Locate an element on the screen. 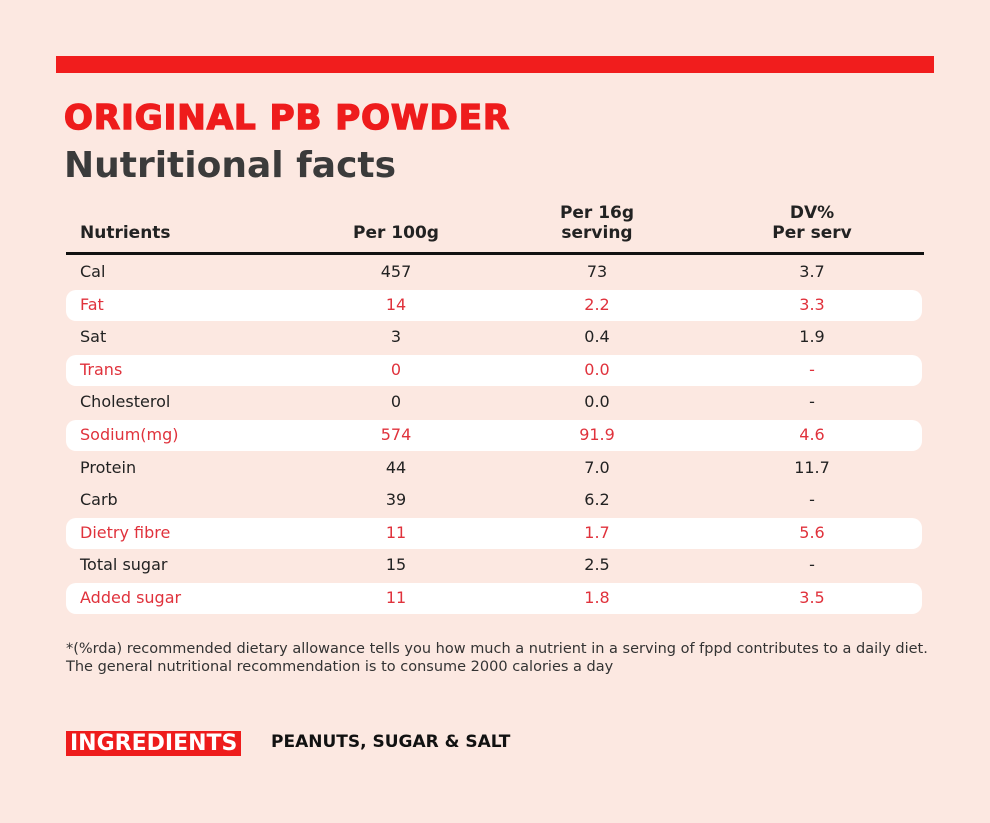 Image resolution: width=990 pixels, height=823 pixels. nutrient-value: 1.9 is located at coordinates (812, 337).